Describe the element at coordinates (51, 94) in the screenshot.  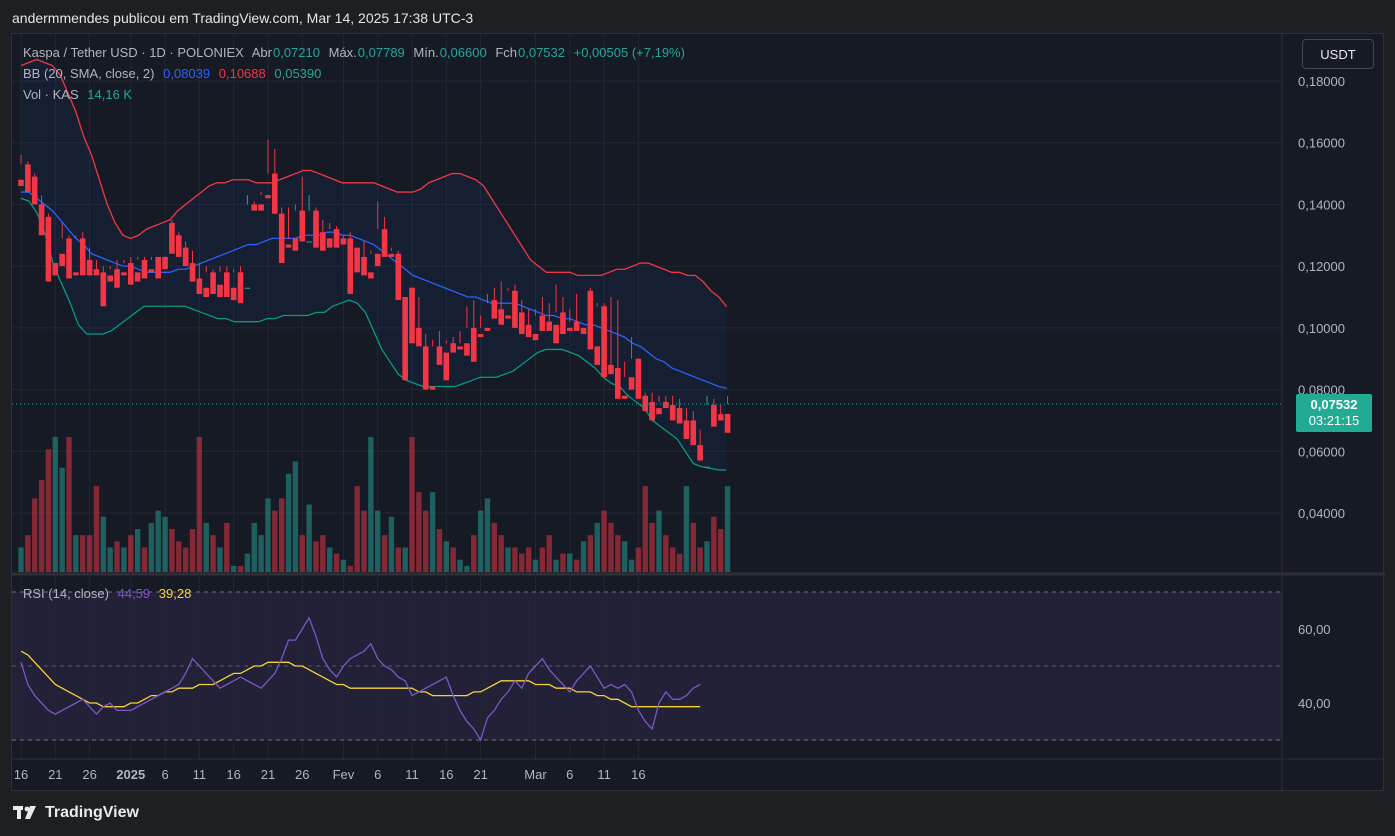
I see `volume-label: Vol · KAS` at that location.